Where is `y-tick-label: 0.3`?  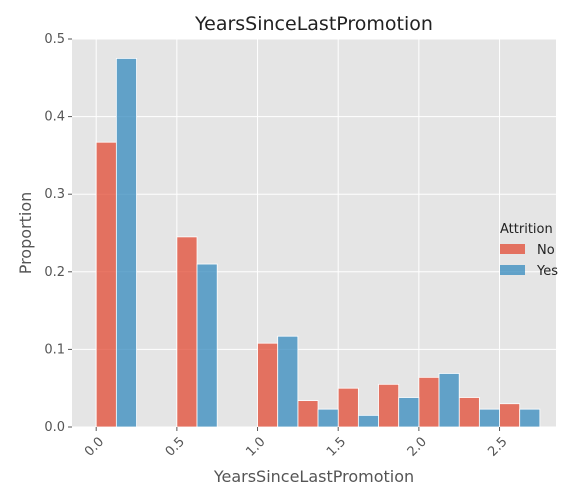
y-tick-label: 0.3 is located at coordinates (54, 194).